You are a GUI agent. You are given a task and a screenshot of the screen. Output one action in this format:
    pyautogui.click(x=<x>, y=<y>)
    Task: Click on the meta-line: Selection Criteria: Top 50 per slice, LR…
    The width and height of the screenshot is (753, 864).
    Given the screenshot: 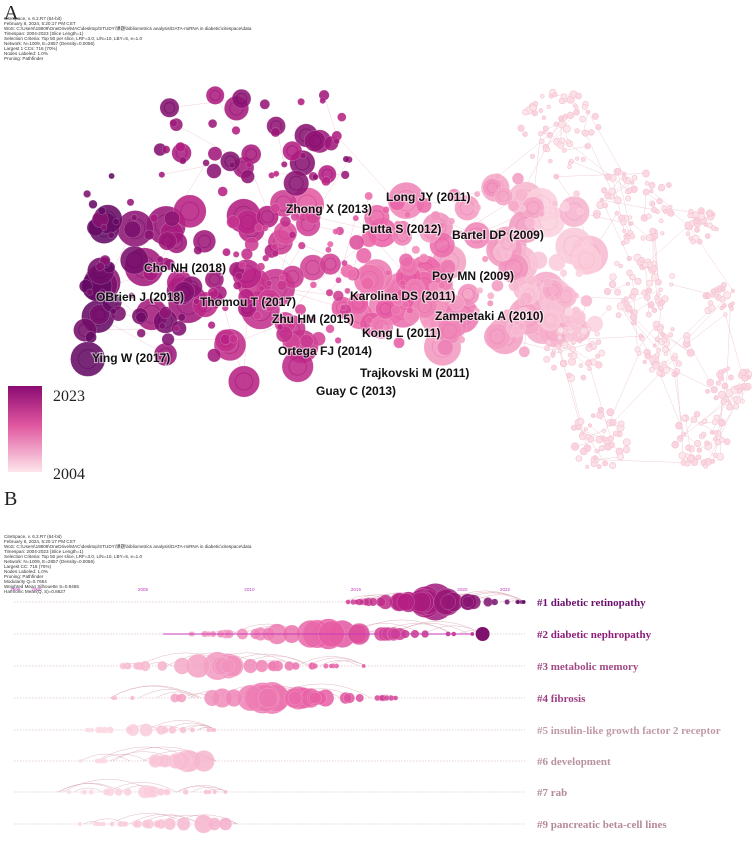 What is the action you would take?
    pyautogui.click(x=73, y=38)
    